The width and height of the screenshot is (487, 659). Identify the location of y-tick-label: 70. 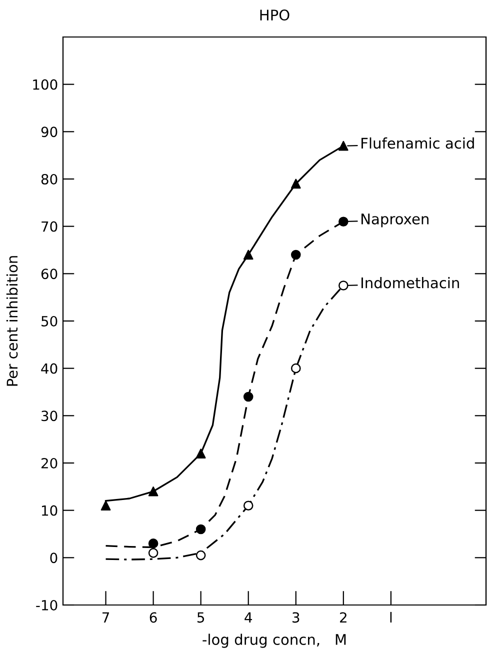
(50, 226).